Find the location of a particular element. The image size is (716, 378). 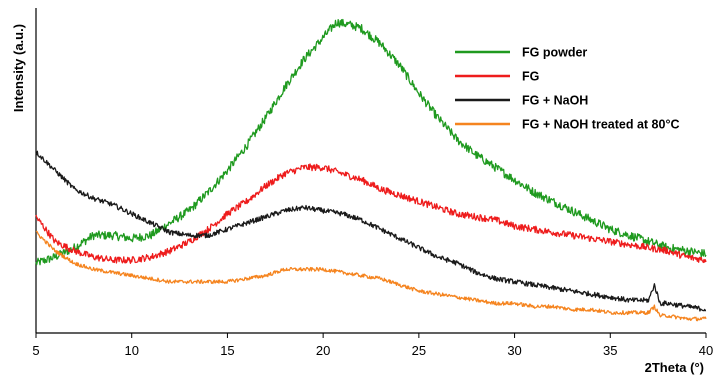

x-tick-label: 25 is located at coordinates (419, 350).